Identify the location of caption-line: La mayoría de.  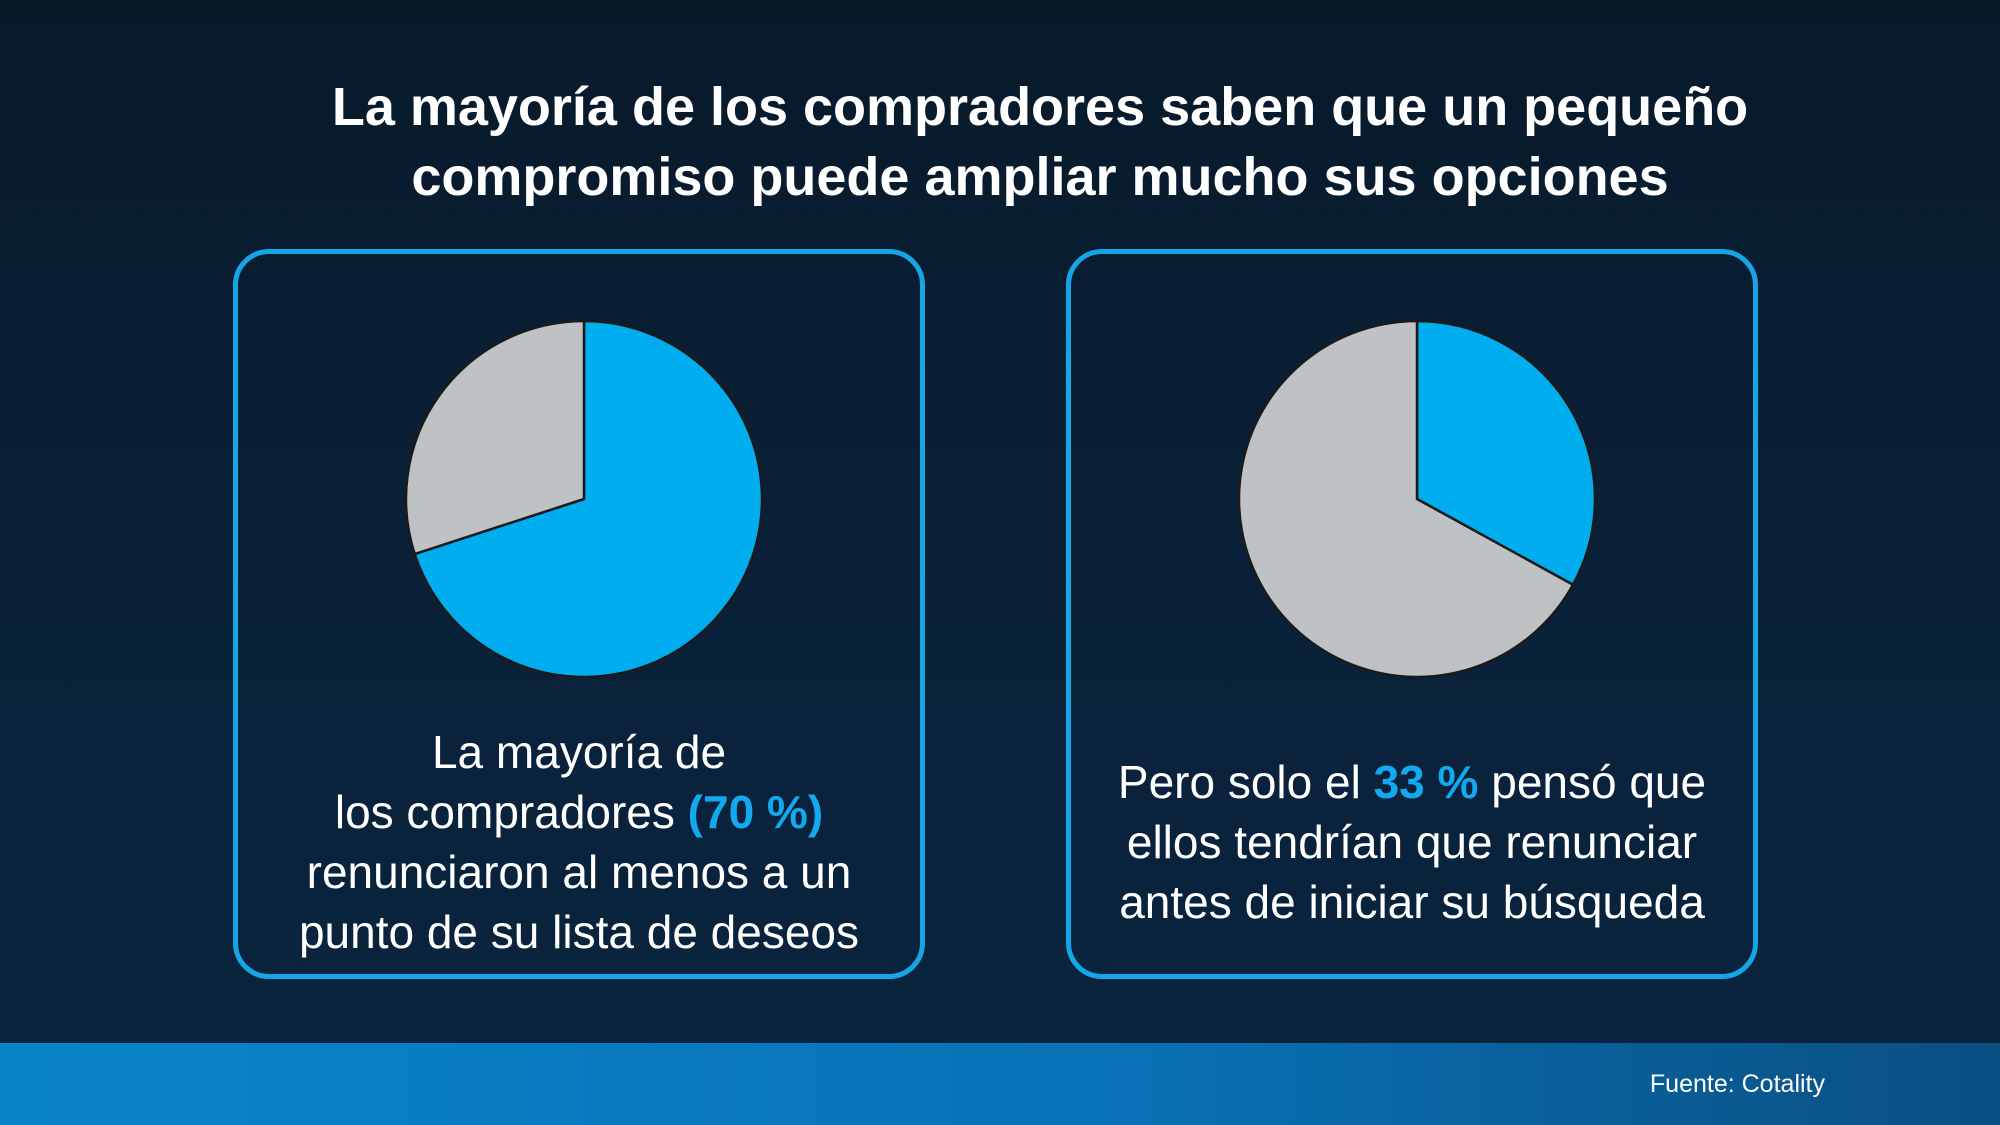
(579, 752).